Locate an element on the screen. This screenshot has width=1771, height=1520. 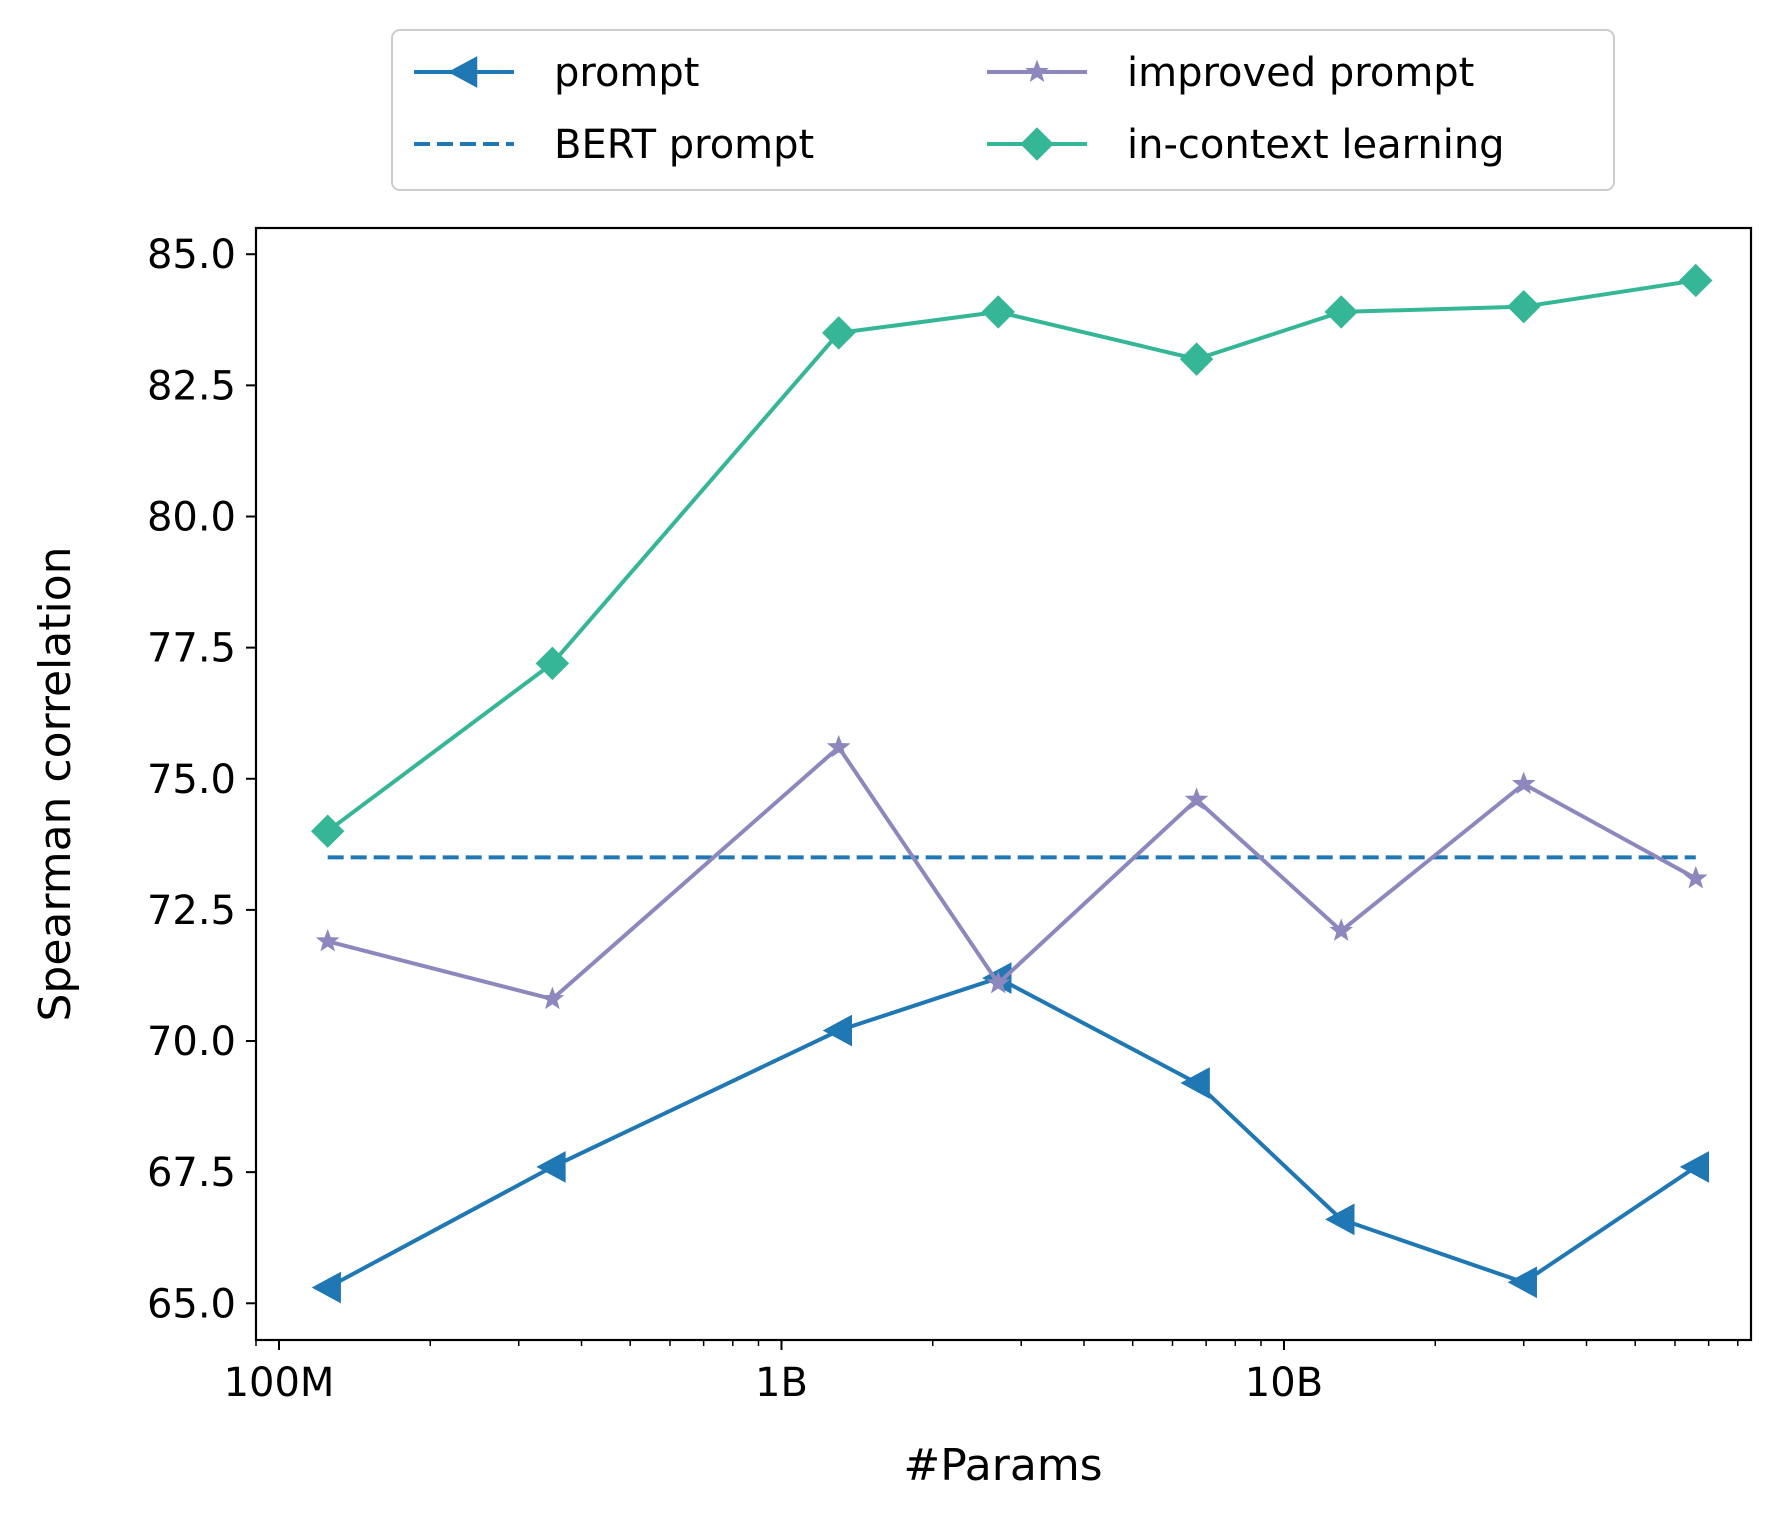
series-improved-prompt is located at coordinates (1011, 872).